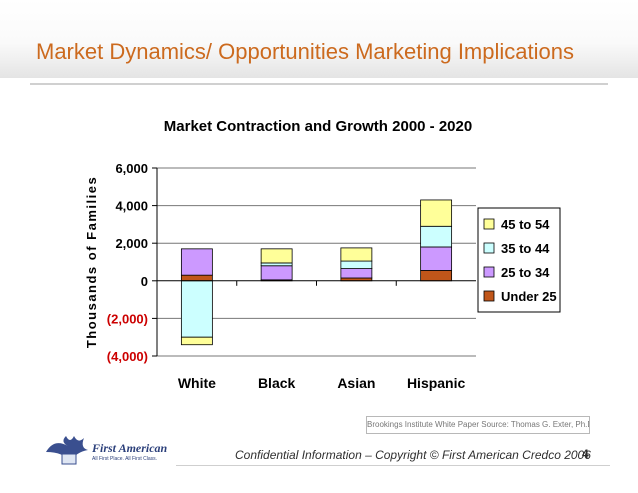 Image resolution: width=638 pixels, height=493 pixels. What do you see at coordinates (585, 454) in the screenshot?
I see `page-number: 4` at bounding box center [585, 454].